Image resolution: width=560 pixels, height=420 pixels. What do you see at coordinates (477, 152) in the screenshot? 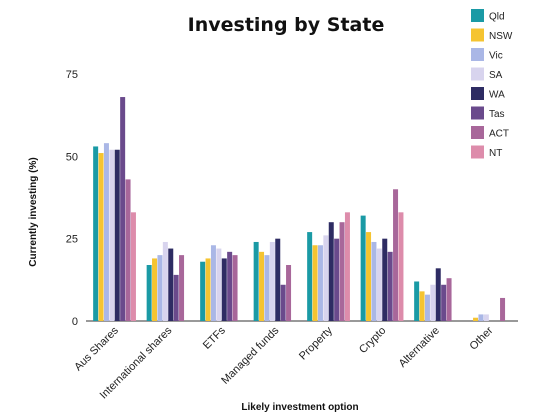
I see `legend-swatch-nt` at bounding box center [477, 152].